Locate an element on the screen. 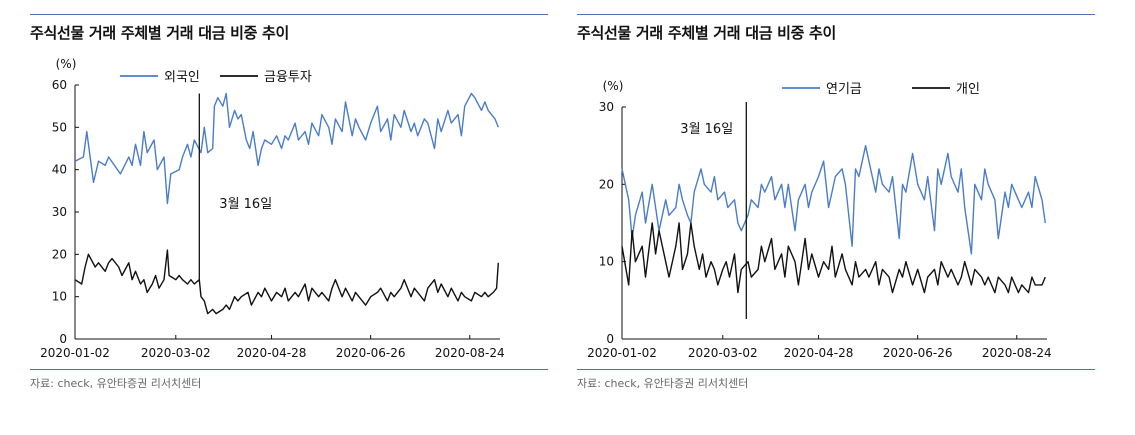  y-tick-label: 50 is located at coordinates (59, 127).